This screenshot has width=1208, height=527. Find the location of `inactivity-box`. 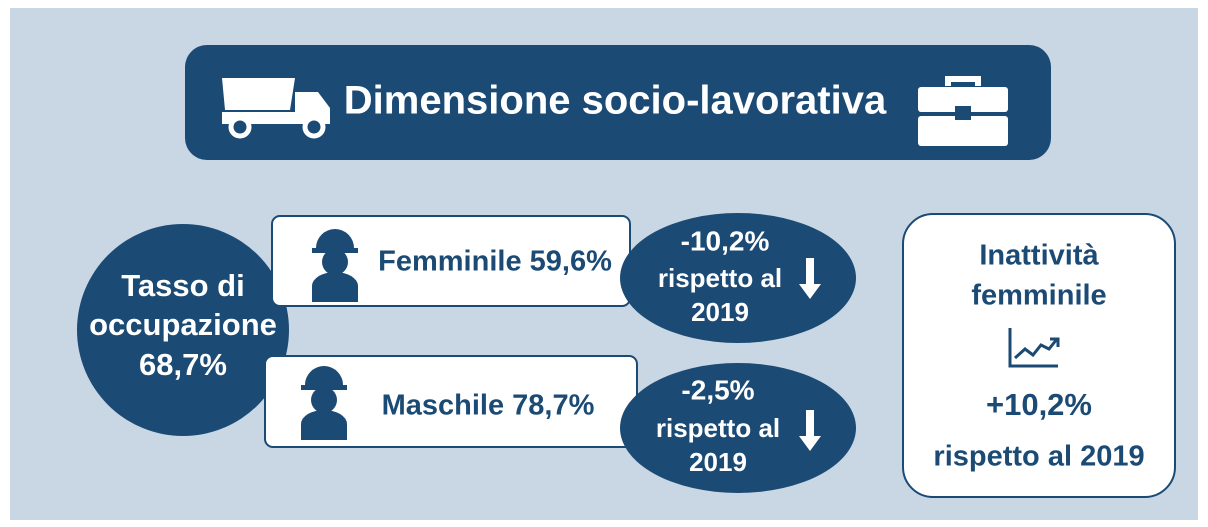

inactivity-box is located at coordinates (1039, 355).